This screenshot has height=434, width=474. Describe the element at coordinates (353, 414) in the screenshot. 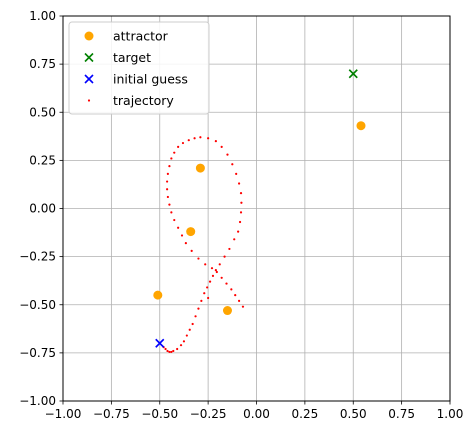

I see `x-tick-label: 0.50` at that location.